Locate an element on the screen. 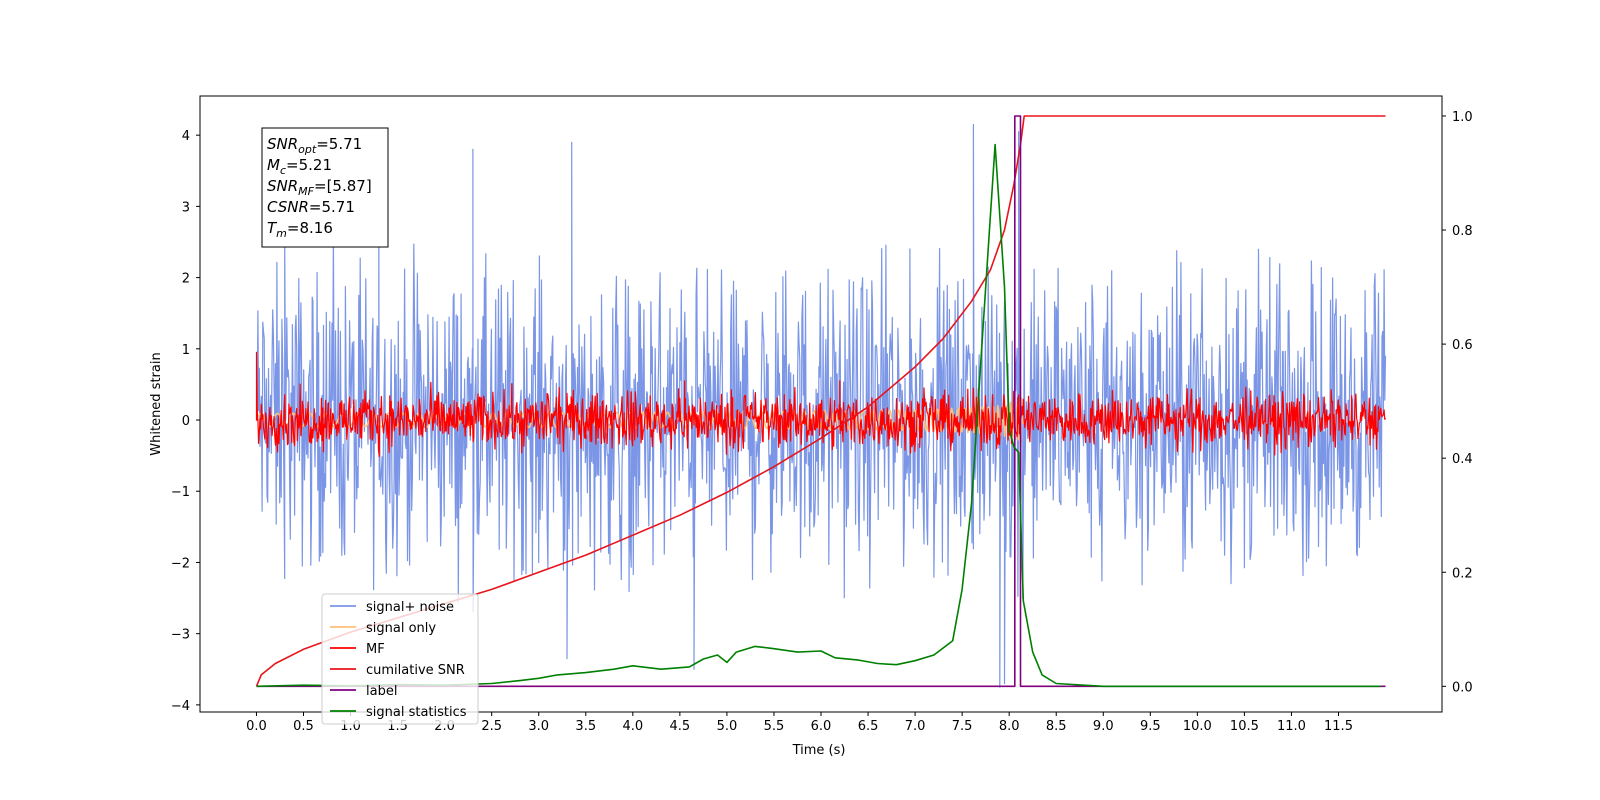 Image resolution: width=1600 pixels, height=800 pixels. y-tick-label: −4 is located at coordinates (180, 706).